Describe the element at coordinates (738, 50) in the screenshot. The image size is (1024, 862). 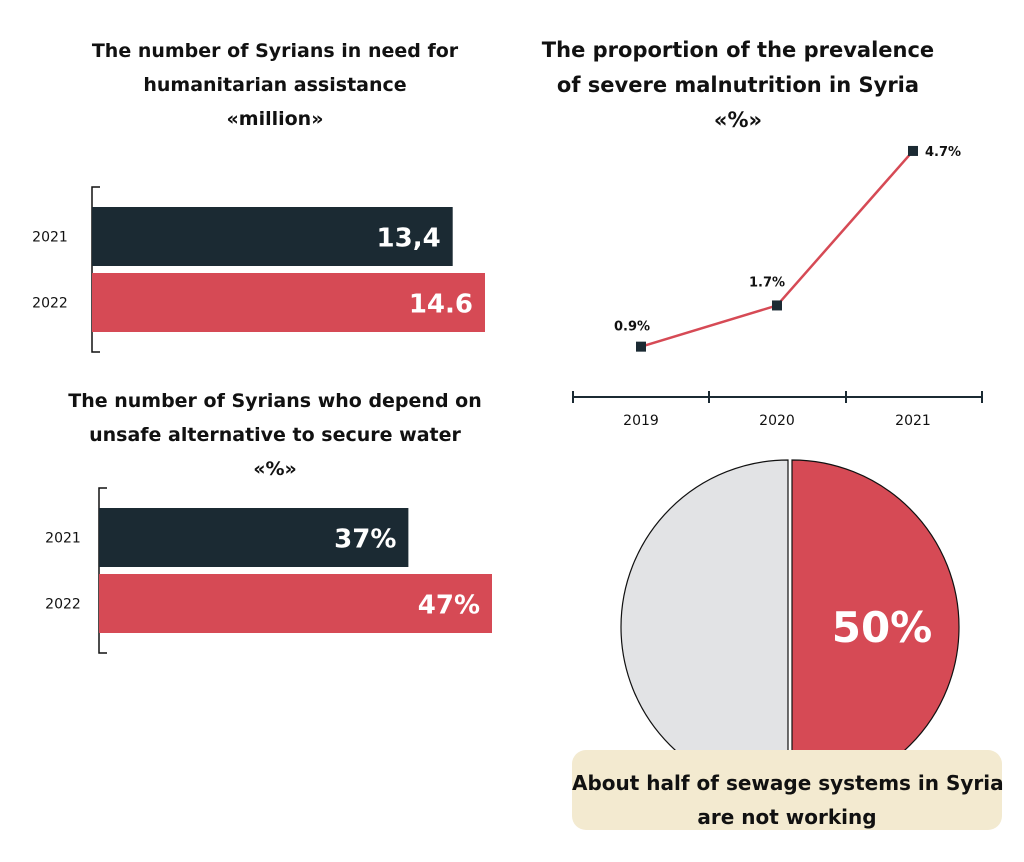
I see `chart3-title-line: The proportion of the prevalence` at that location.